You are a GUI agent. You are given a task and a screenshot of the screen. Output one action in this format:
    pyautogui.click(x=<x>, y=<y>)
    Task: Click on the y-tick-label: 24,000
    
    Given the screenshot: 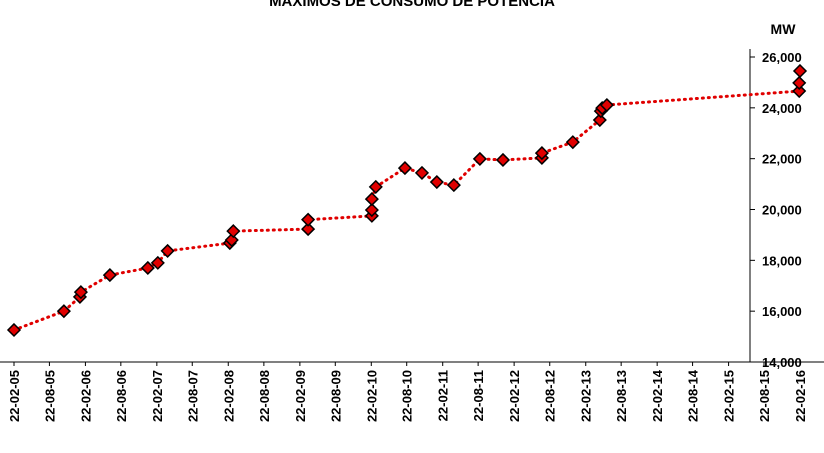 What is the action you would take?
    pyautogui.click(x=782, y=108)
    